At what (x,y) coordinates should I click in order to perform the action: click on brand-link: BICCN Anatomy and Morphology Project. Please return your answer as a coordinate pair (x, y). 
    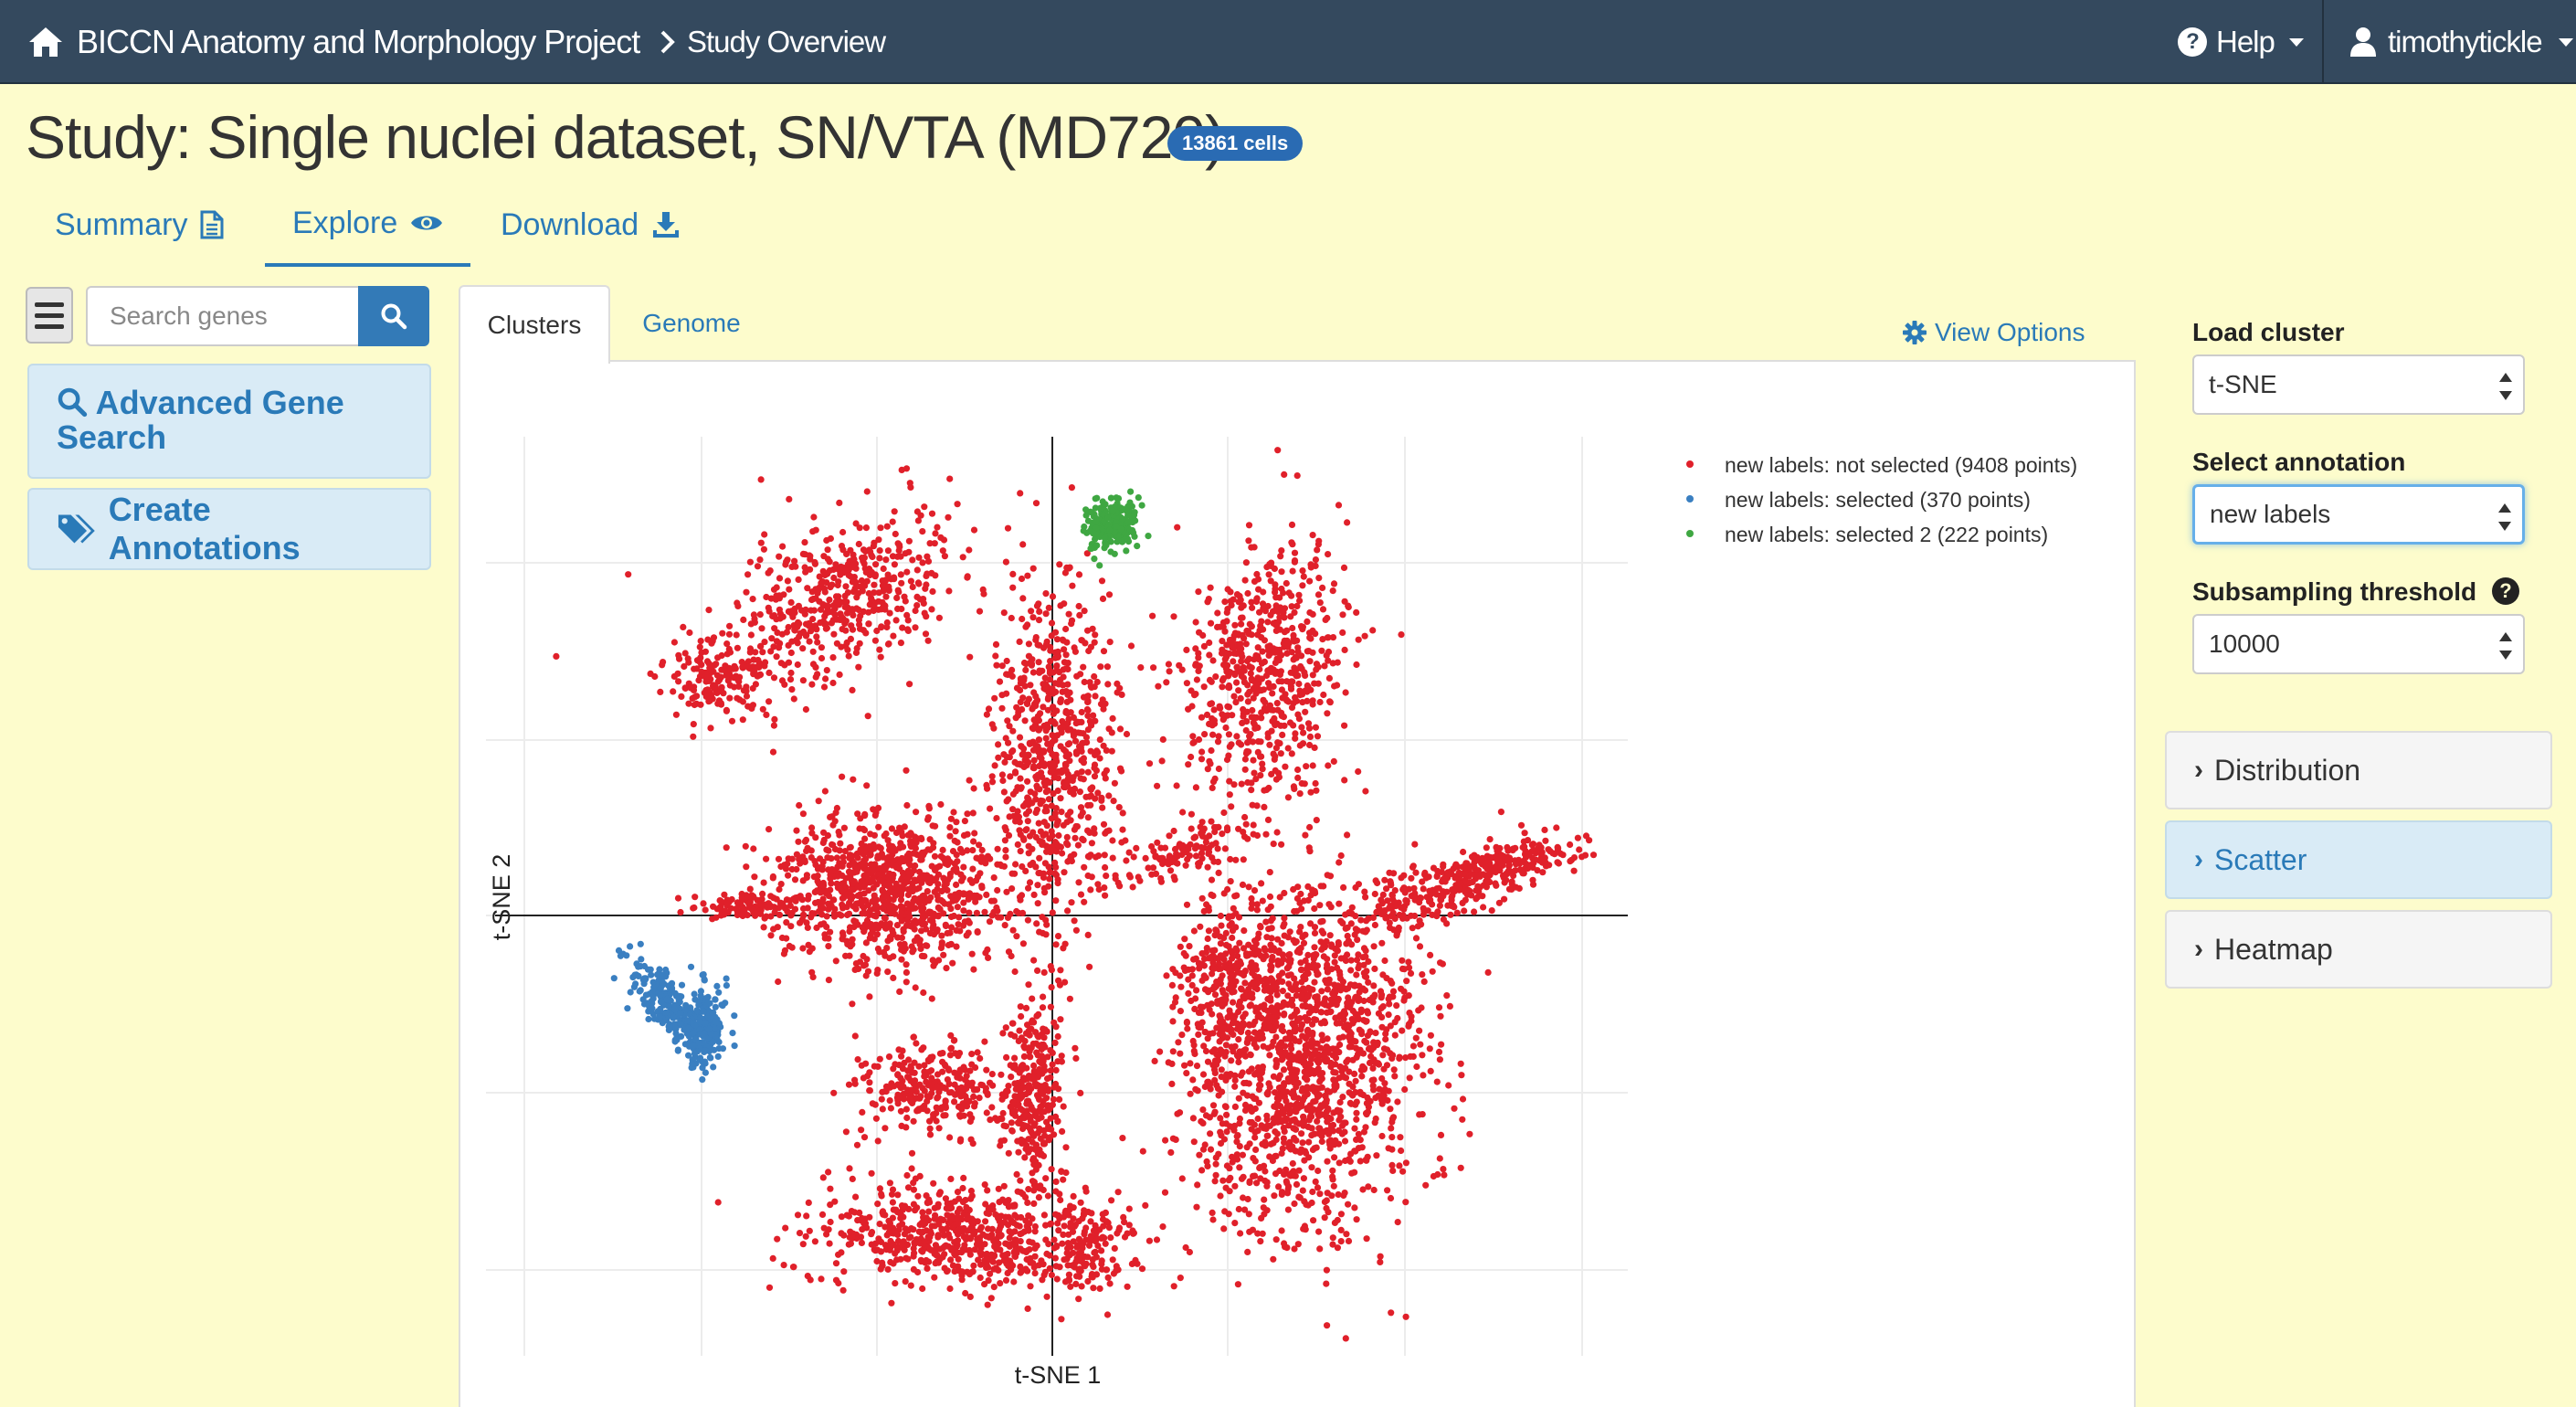
    Looking at the image, I should click on (333, 42).